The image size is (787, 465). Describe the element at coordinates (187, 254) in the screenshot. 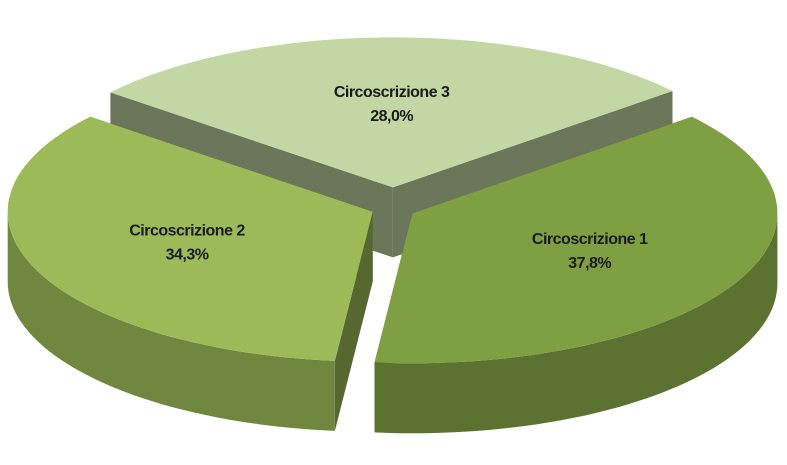

I see `slice-value-label: 34,3%` at that location.